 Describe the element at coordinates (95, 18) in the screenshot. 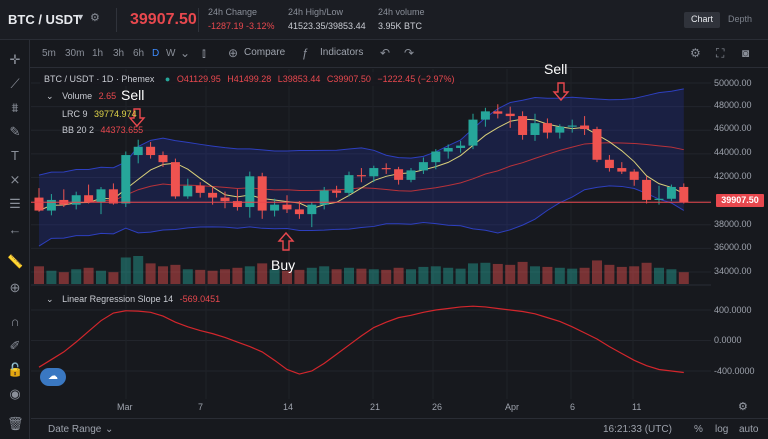

I see `settings-icon: ⚙` at that location.